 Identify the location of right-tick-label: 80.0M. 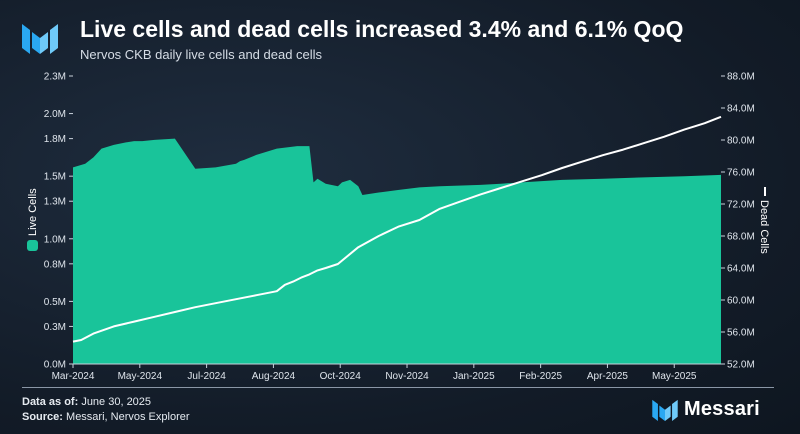
(741, 141).